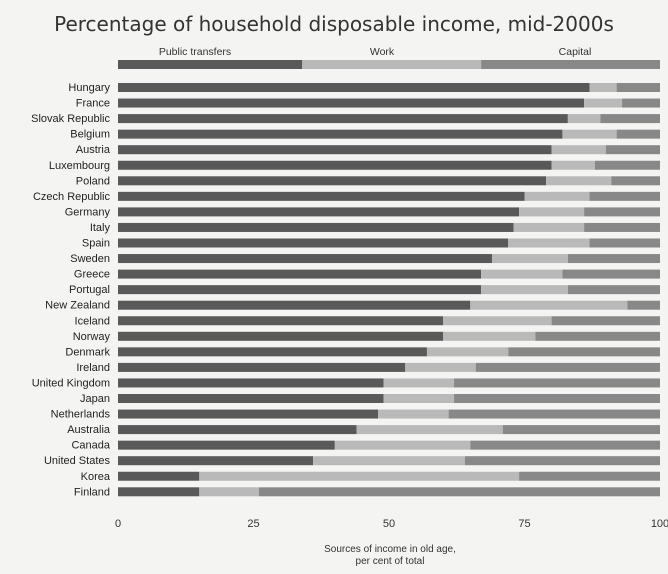 This screenshot has width=668, height=574. I want to click on x-axis-label-line-1: Sources of income in old age,, so click(390, 549).